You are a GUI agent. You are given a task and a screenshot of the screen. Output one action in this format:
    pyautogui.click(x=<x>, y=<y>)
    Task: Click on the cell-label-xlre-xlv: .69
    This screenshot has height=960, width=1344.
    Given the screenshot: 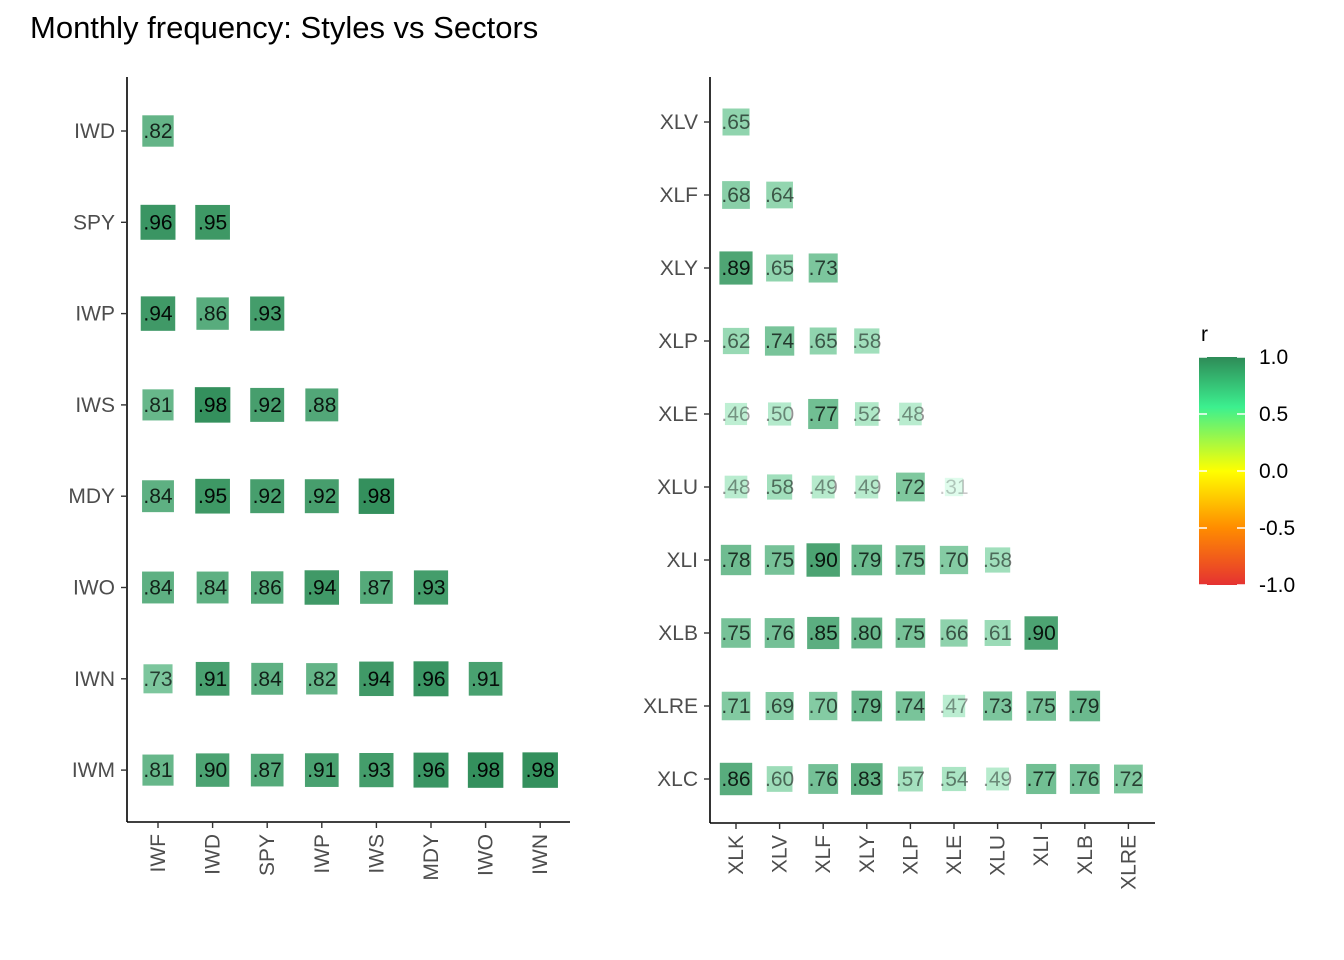 What is the action you would take?
    pyautogui.click(x=779, y=706)
    